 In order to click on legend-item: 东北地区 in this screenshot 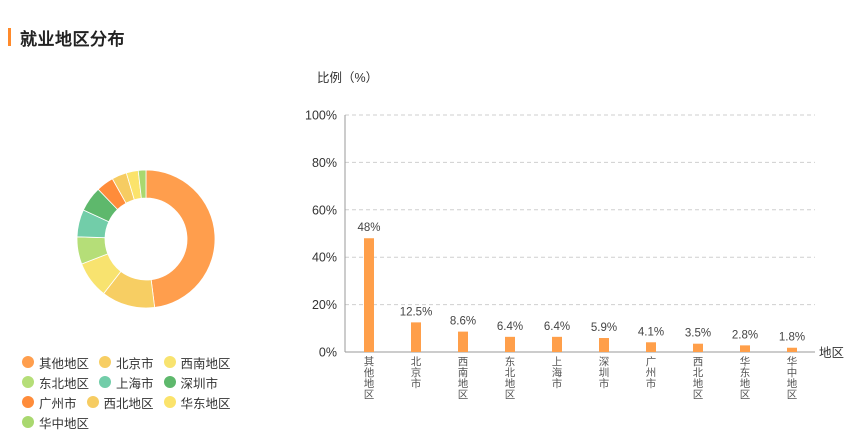, I will do `click(56, 383)`.